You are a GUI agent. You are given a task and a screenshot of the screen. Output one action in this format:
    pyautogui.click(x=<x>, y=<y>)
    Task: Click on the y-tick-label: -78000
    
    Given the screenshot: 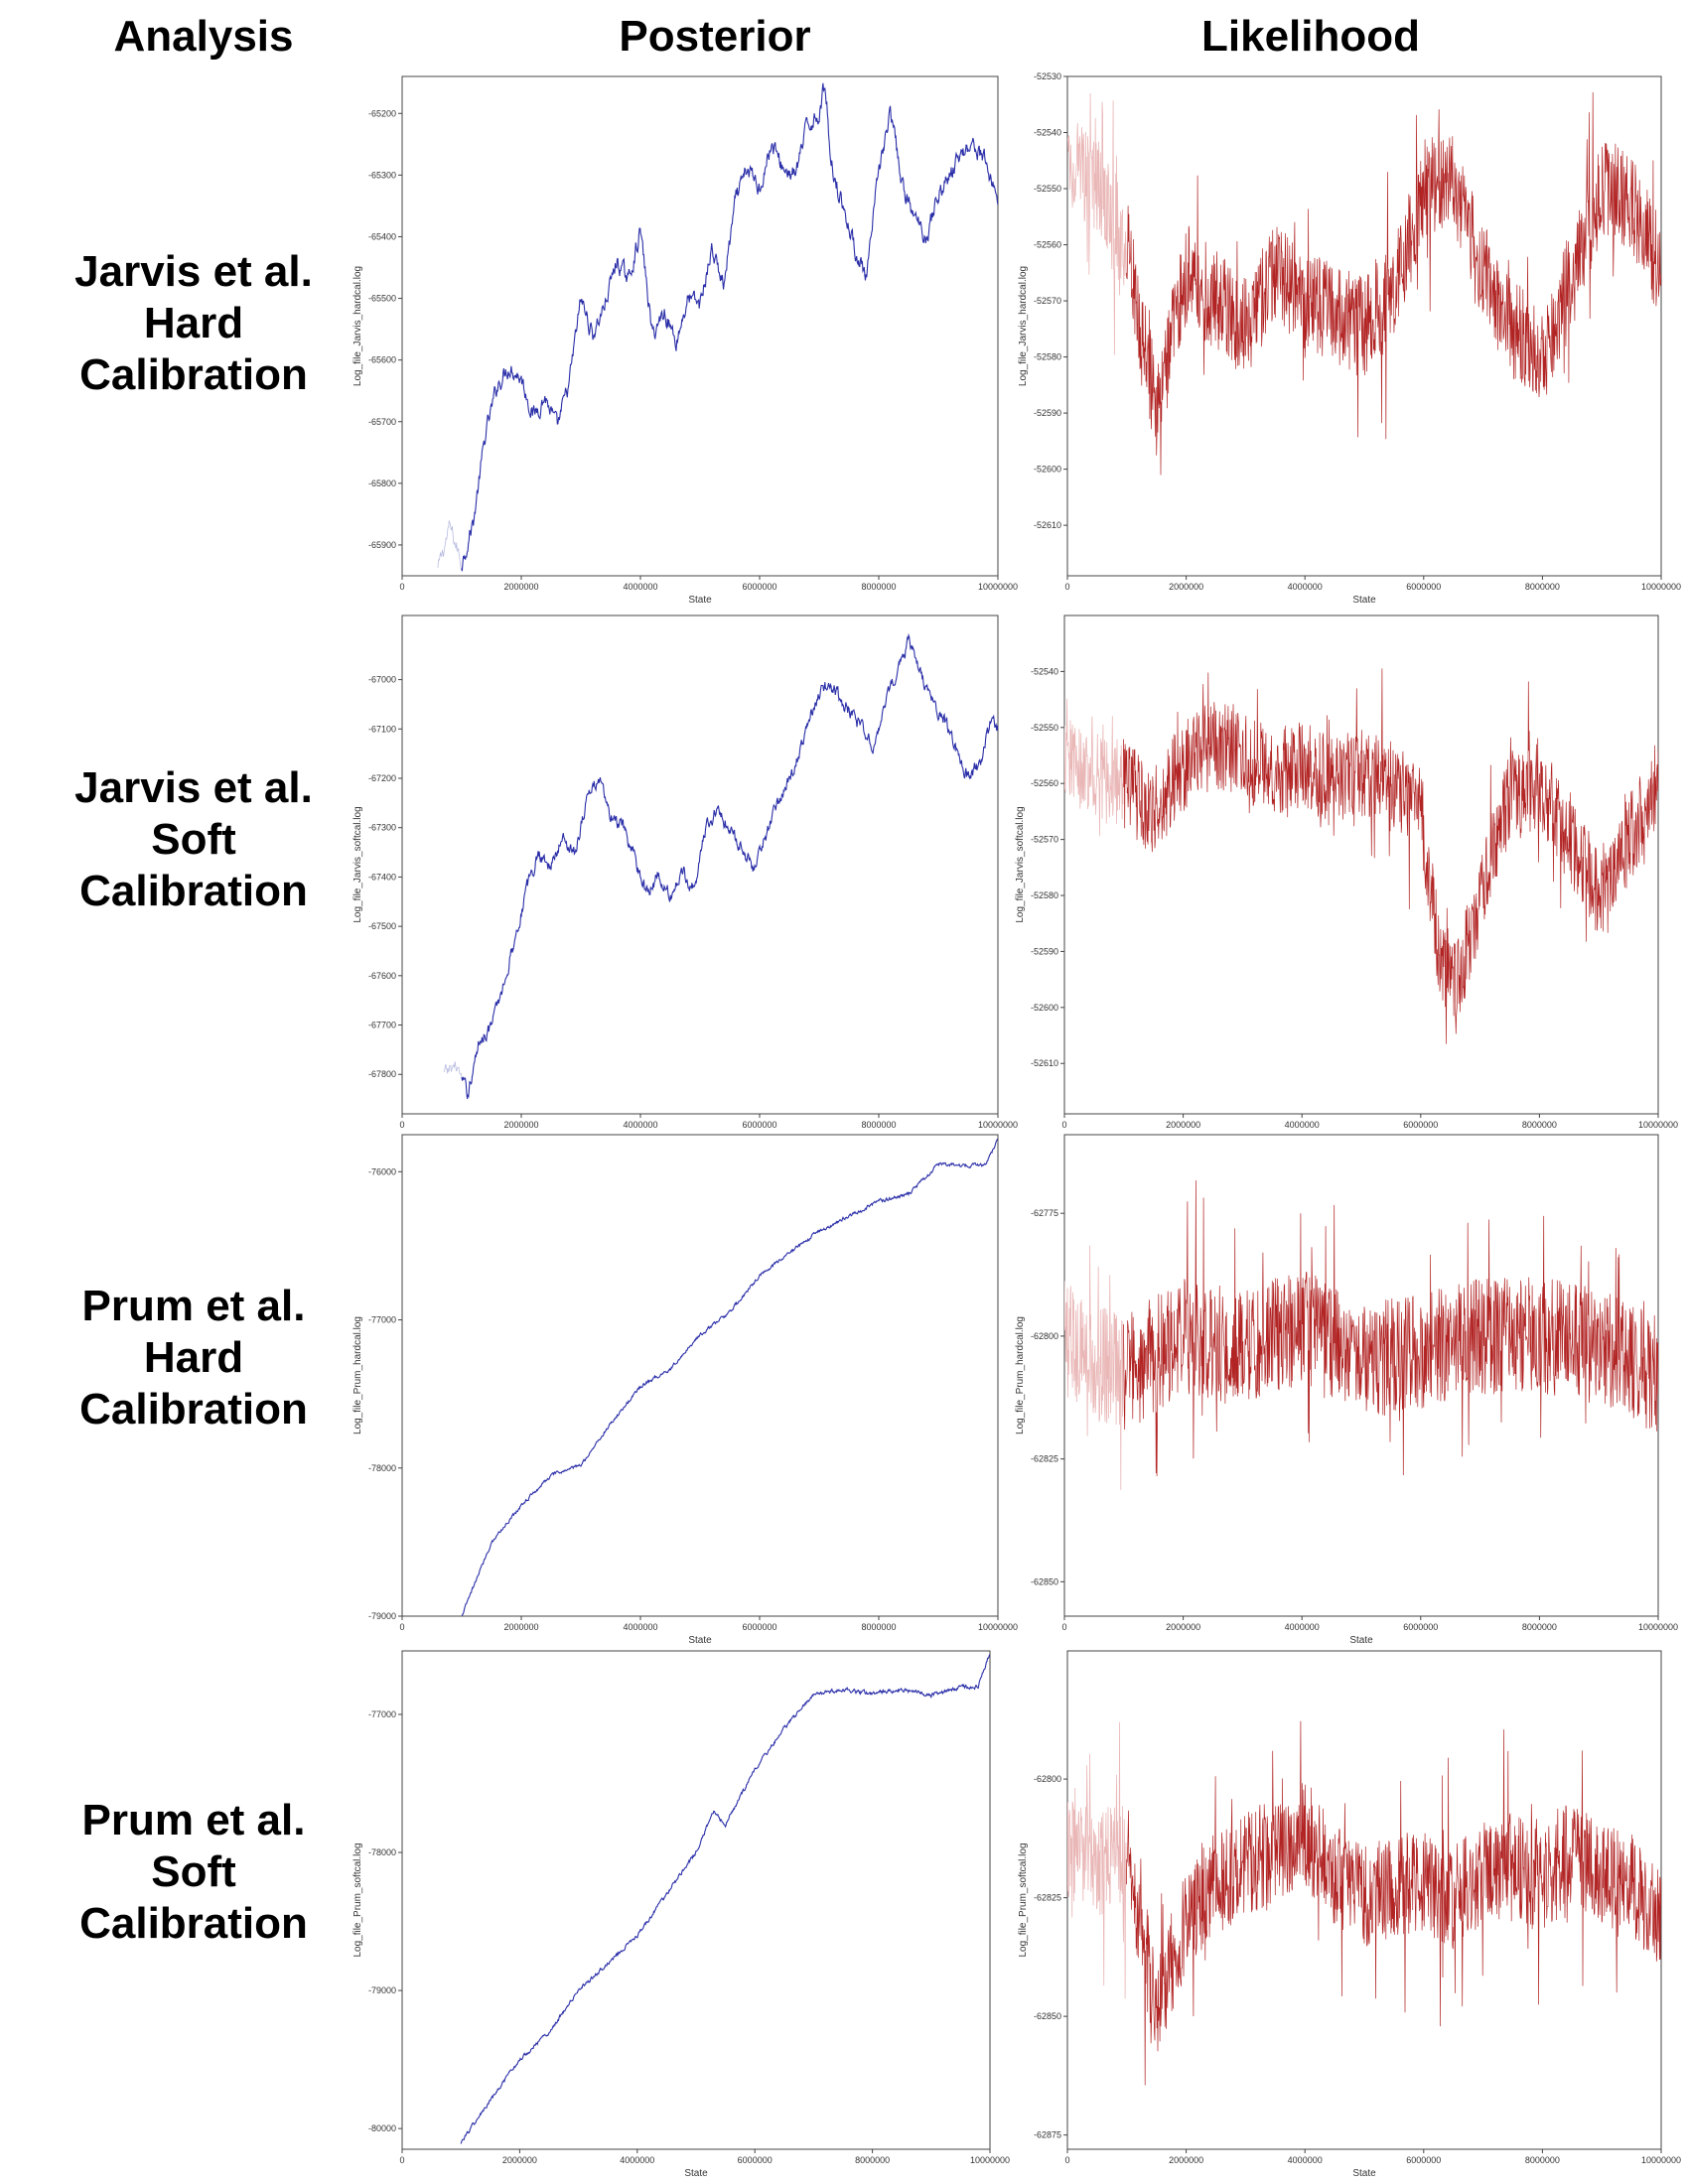 What is the action you would take?
    pyautogui.click(x=382, y=1852)
    